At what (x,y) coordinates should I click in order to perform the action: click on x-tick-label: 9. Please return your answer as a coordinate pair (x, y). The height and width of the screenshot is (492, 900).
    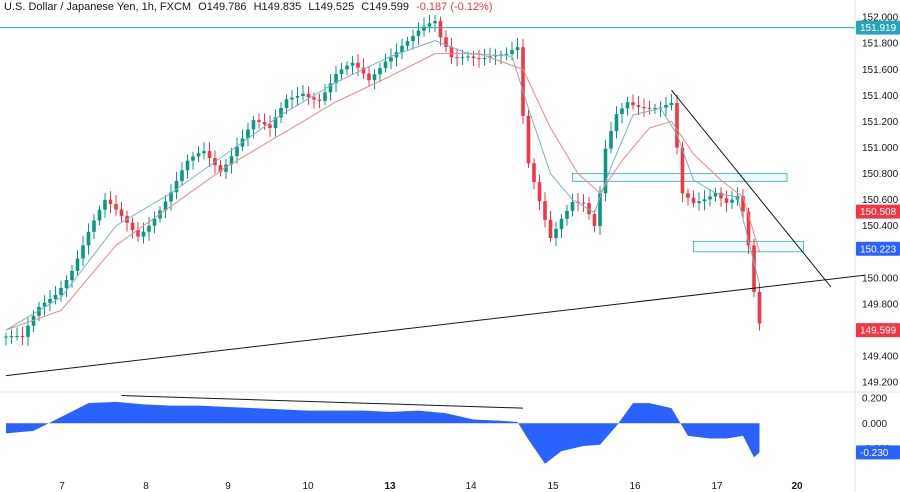
    Looking at the image, I should click on (228, 486).